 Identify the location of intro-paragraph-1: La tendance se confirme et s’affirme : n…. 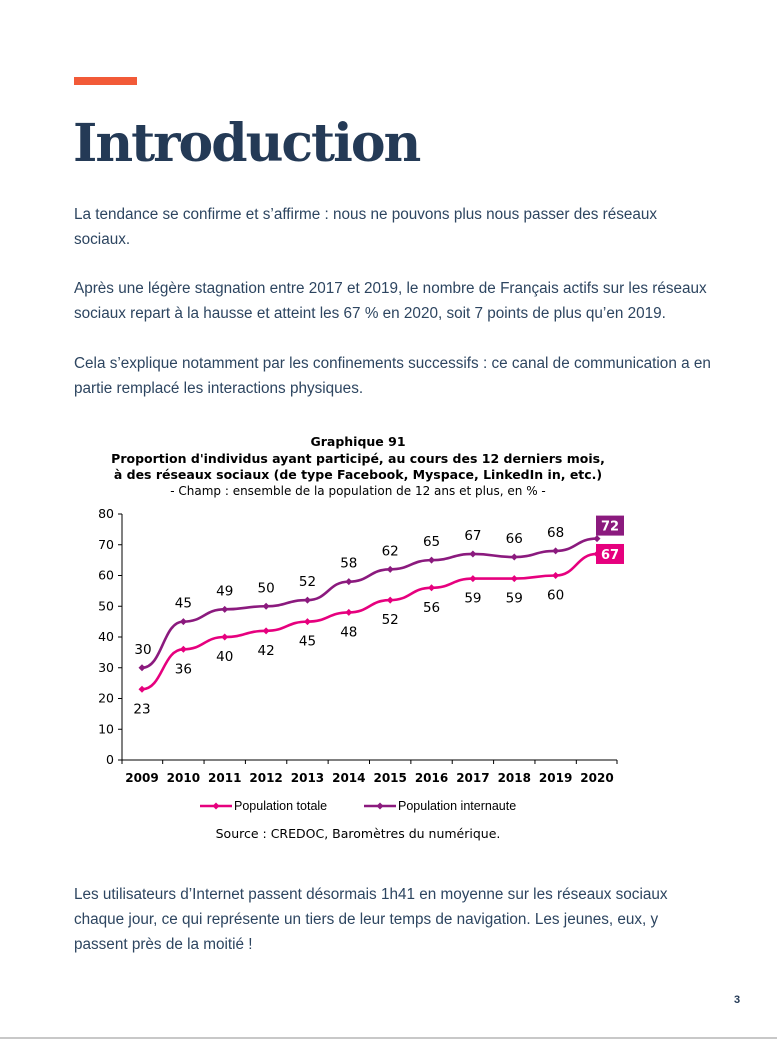
(366, 227).